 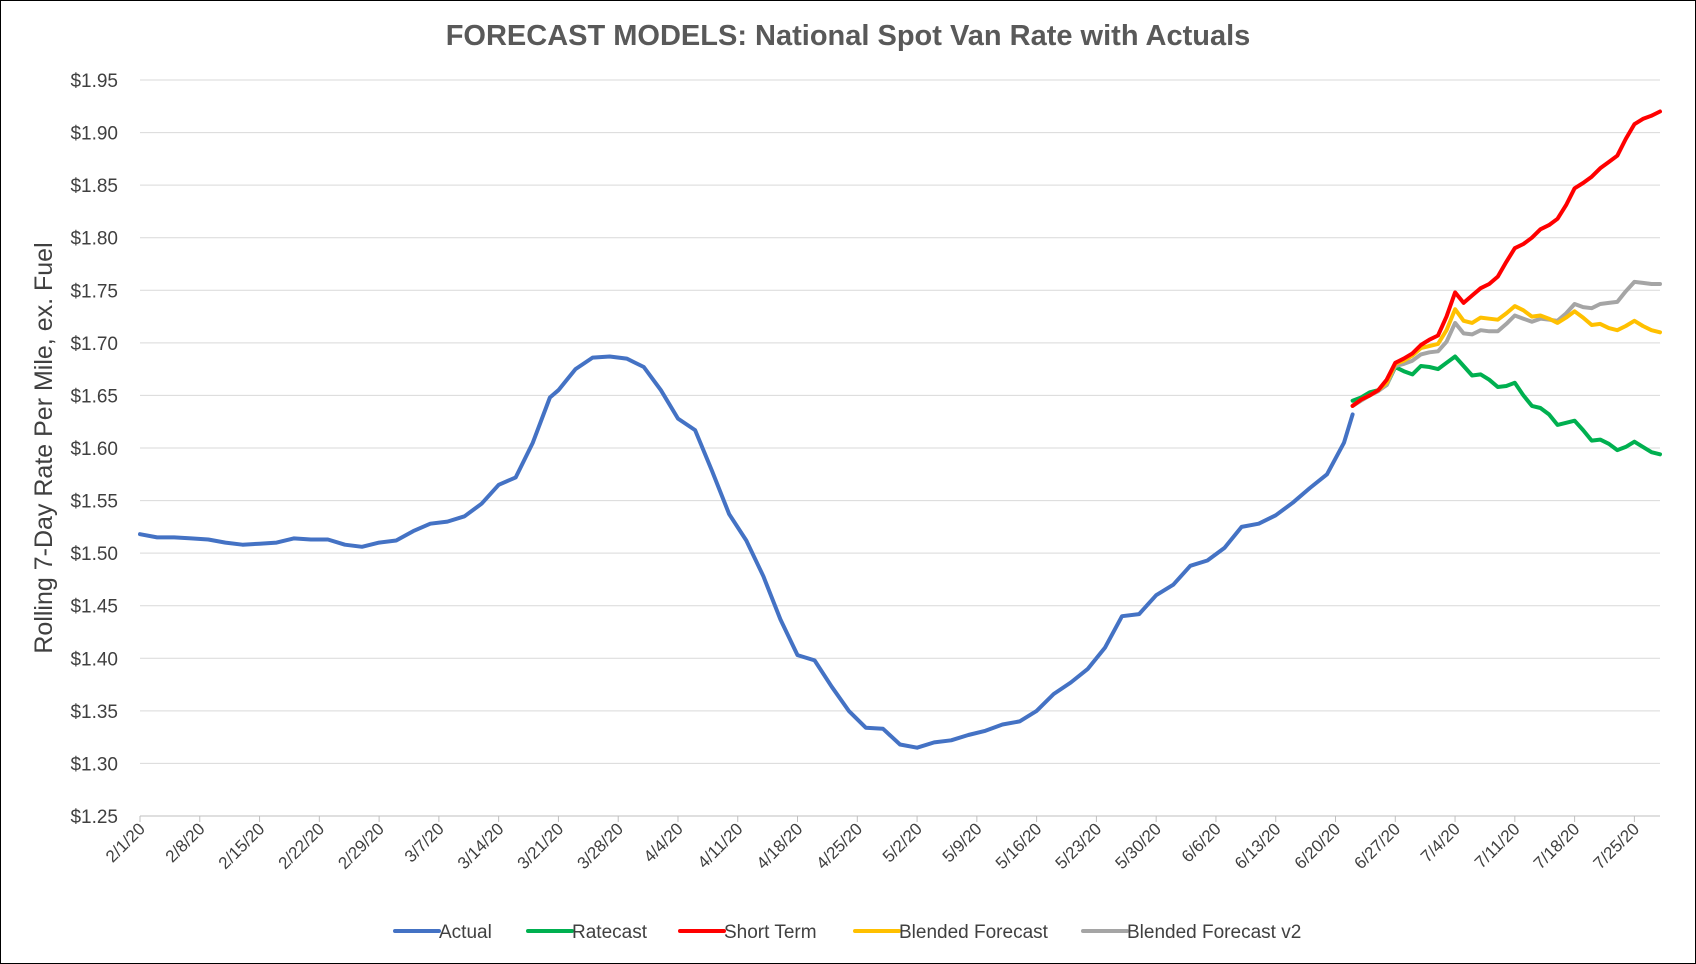 What do you see at coordinates (94, 396) in the screenshot?
I see `y-tick-label: $1.65` at bounding box center [94, 396].